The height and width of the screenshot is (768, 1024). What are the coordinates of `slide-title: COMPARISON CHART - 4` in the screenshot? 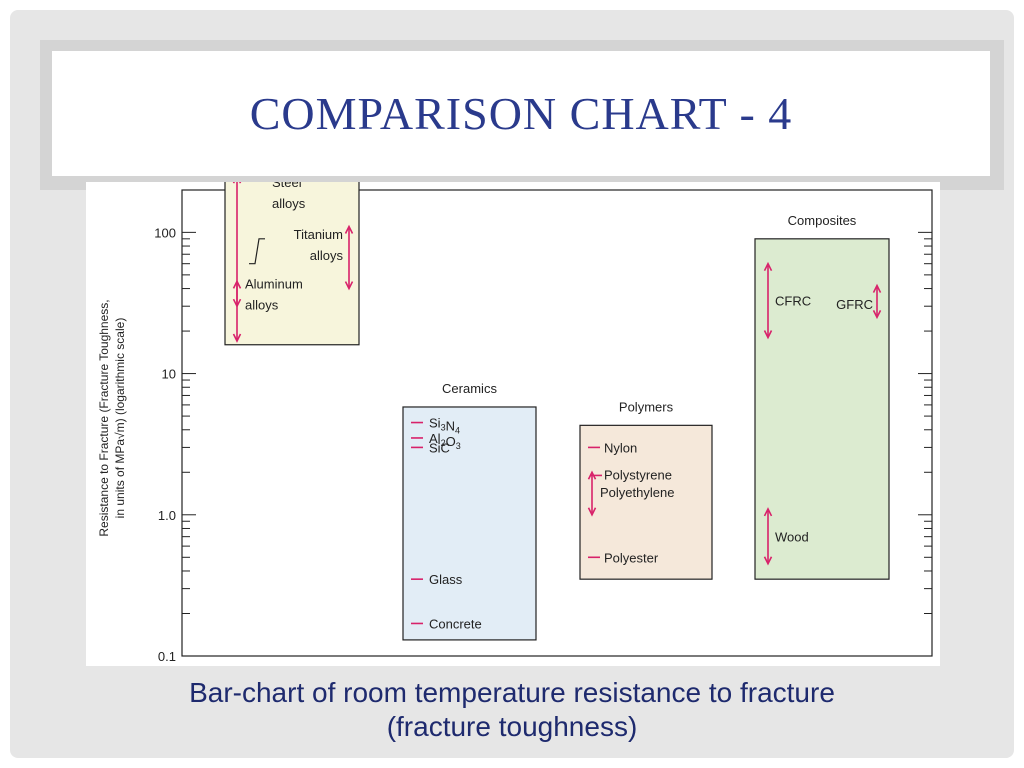 It's located at (521, 113).